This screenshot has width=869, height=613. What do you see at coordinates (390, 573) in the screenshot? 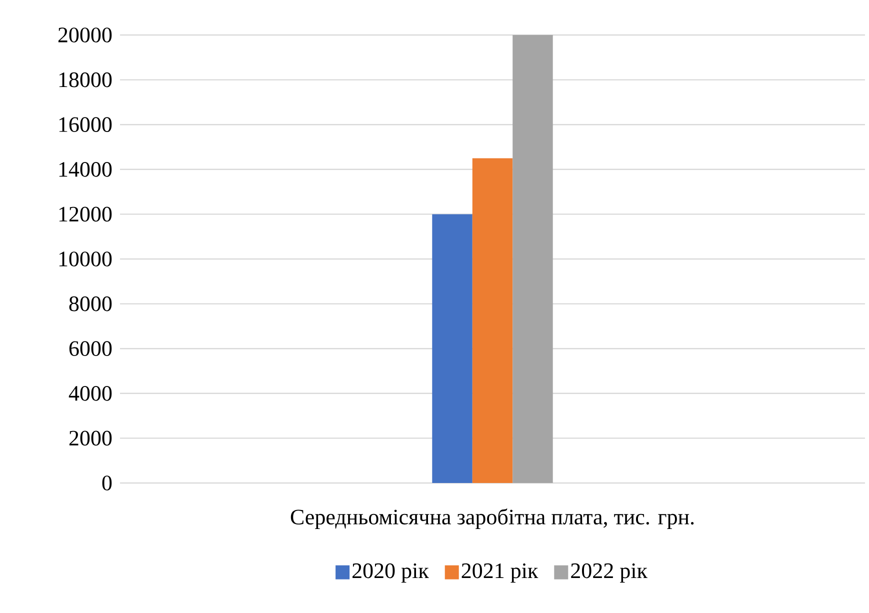
I see `legend-label: 2020 рік` at bounding box center [390, 573].